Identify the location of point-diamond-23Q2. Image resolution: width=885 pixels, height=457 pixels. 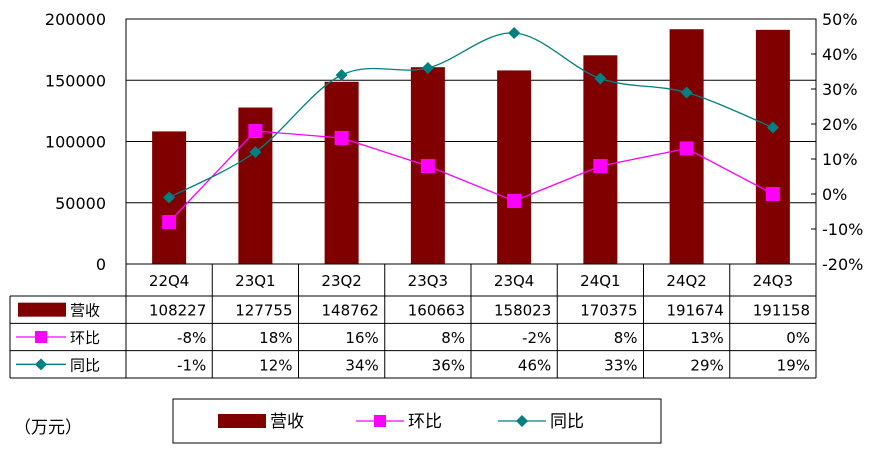
(341, 75).